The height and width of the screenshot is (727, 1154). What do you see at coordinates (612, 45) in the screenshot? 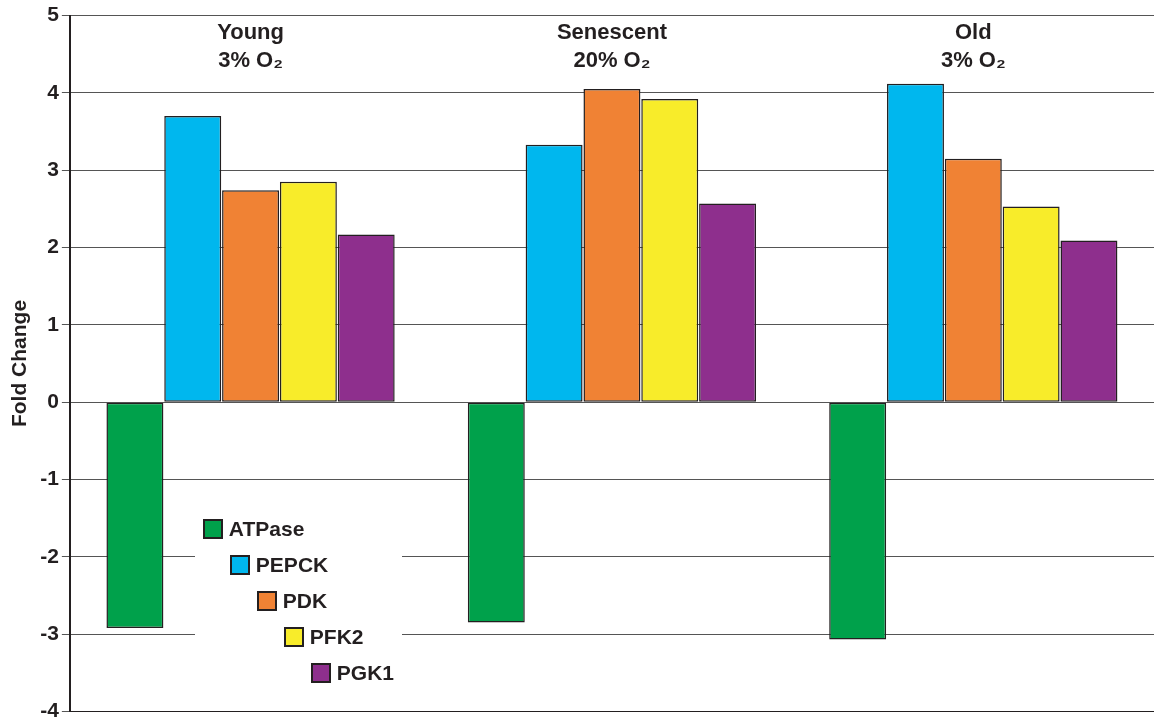
I see `x-tick-label: Senescent 20% O₂` at bounding box center [612, 45].